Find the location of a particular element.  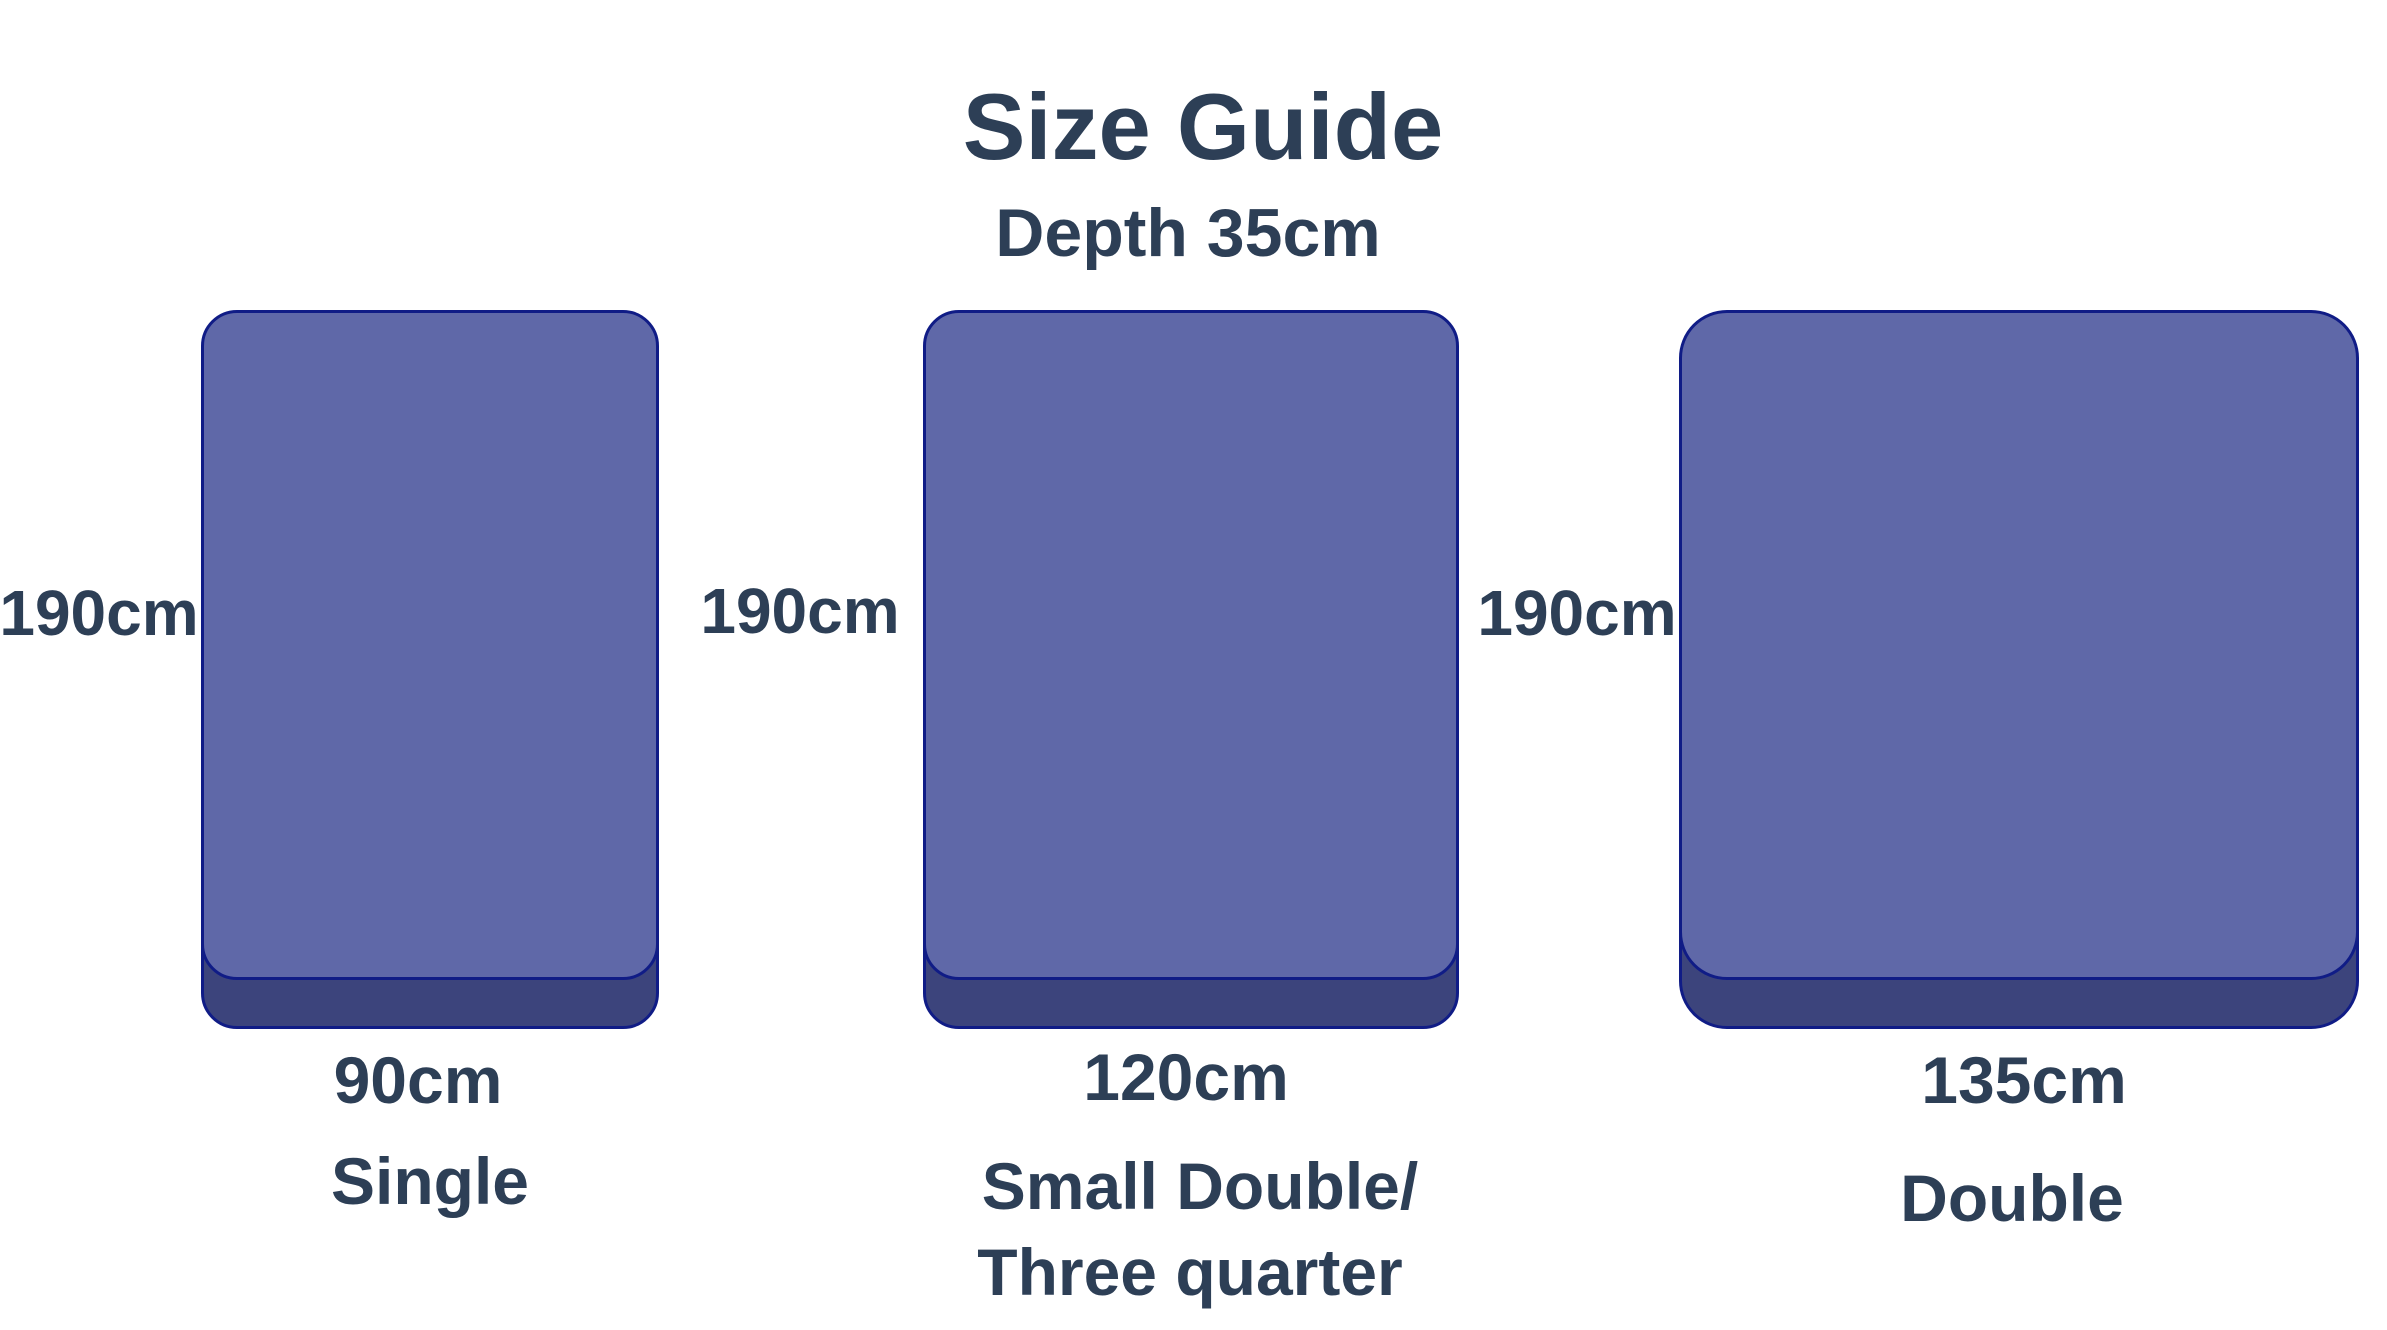

mattress-small-double is located at coordinates (1191, 669).